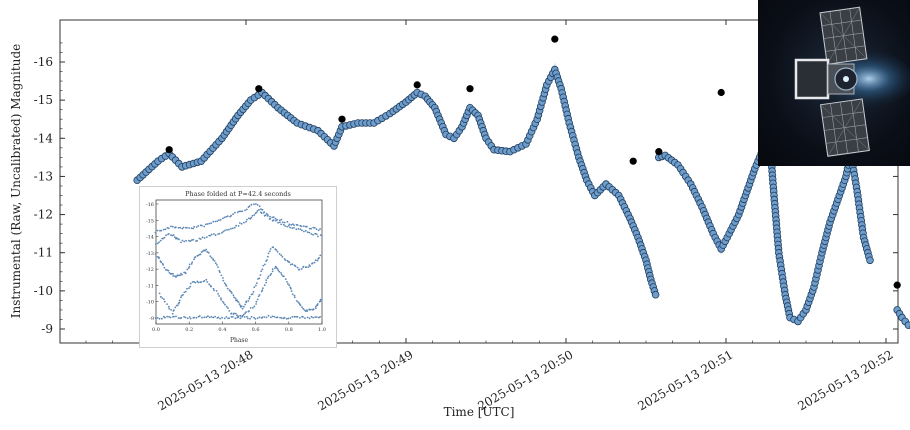 The height and width of the screenshot is (430, 910). Describe the element at coordinates (205, 380) in the screenshot. I see `x-tick-label: 2025-05-13 20:48` at that location.